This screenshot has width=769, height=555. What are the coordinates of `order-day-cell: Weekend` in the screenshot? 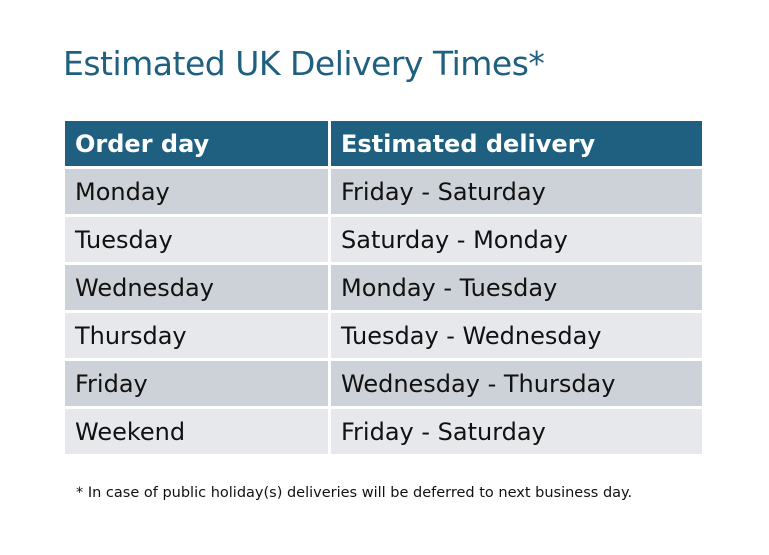 It's located at (196, 431).